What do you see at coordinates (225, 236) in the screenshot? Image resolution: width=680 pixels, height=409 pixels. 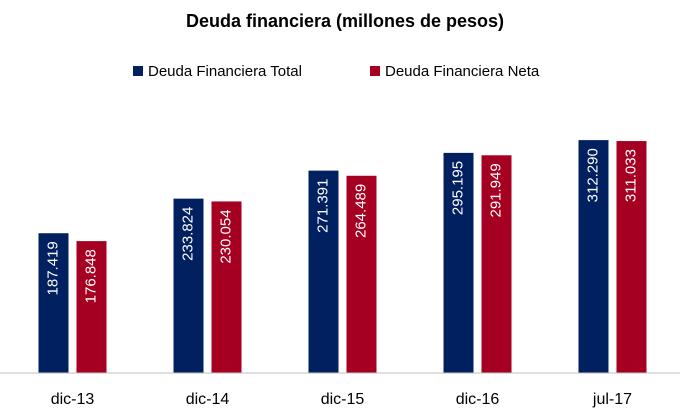 I see `value-label: 230.054` at bounding box center [225, 236].